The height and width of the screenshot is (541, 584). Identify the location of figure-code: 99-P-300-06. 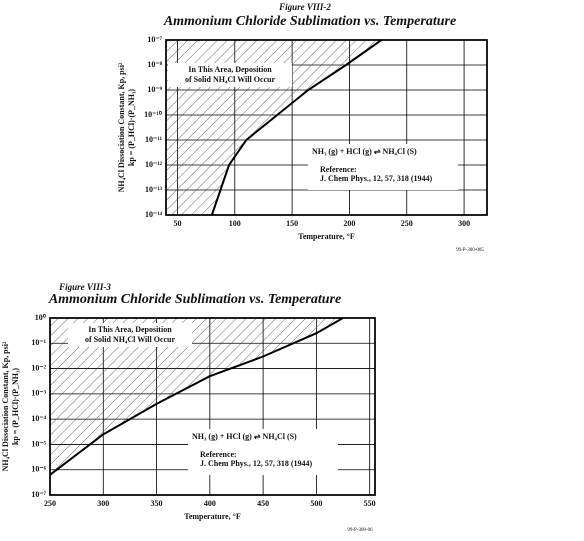
(360, 530).